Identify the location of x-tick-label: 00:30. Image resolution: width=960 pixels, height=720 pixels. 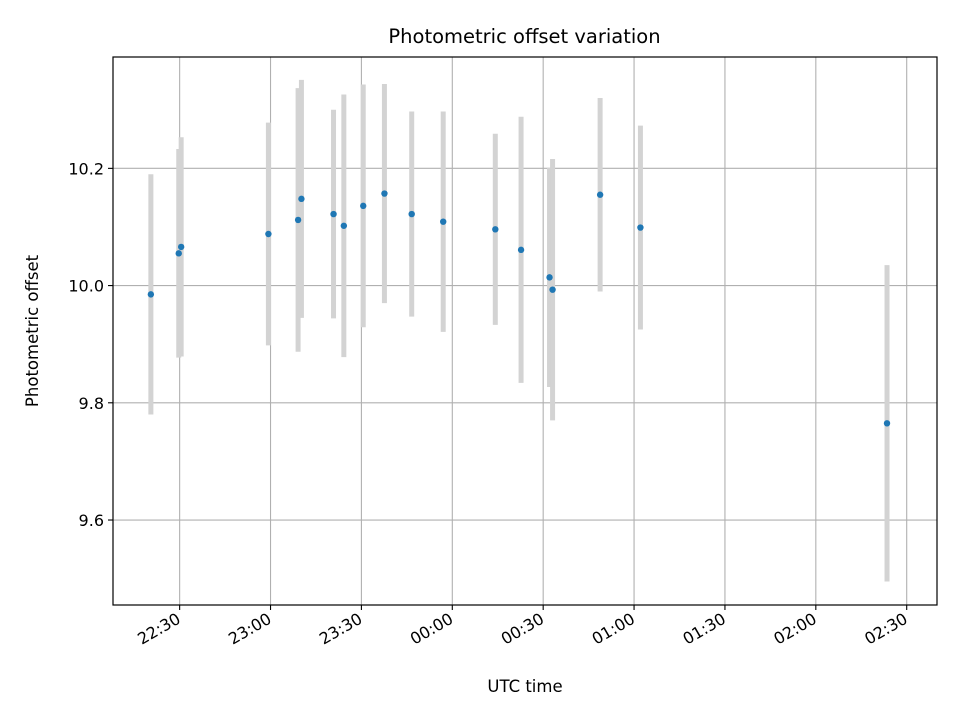
(522, 629).